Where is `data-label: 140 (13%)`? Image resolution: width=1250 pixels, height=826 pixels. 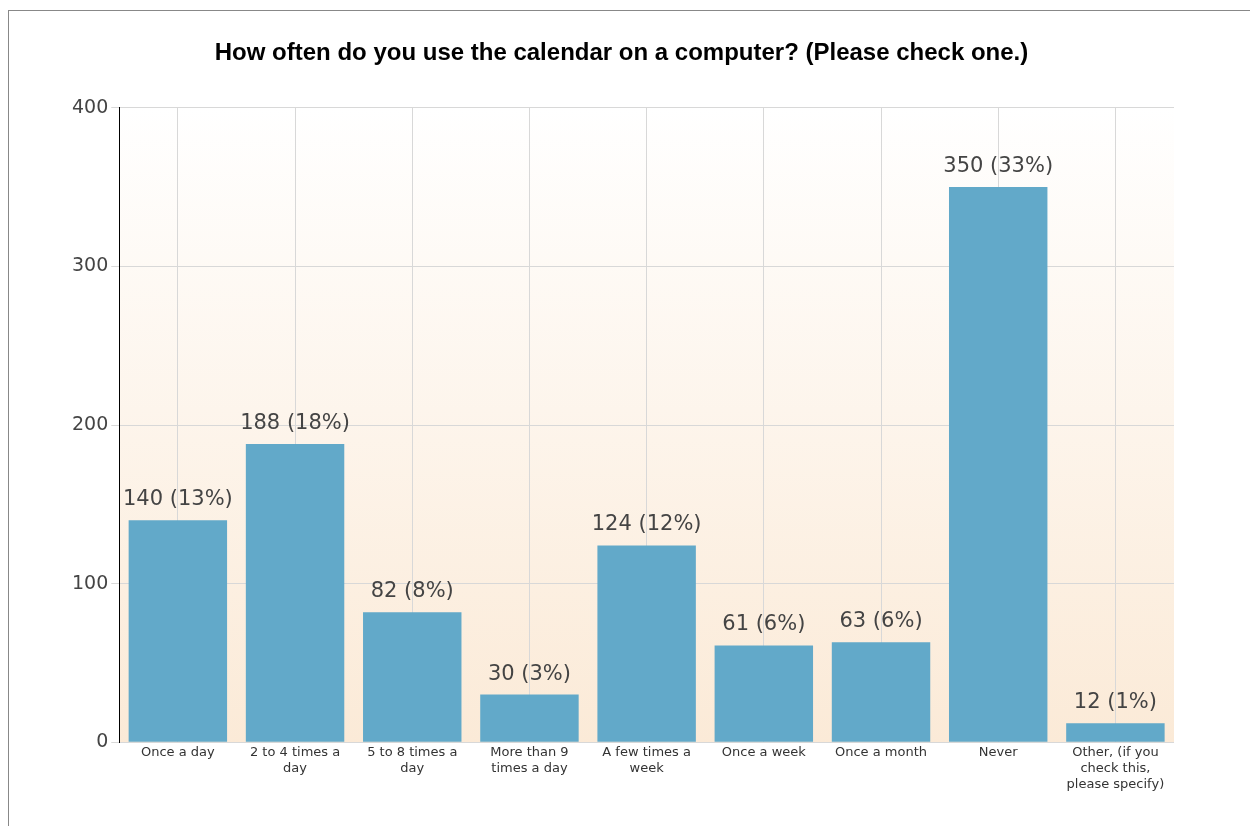 data-label: 140 (13%) is located at coordinates (177, 498).